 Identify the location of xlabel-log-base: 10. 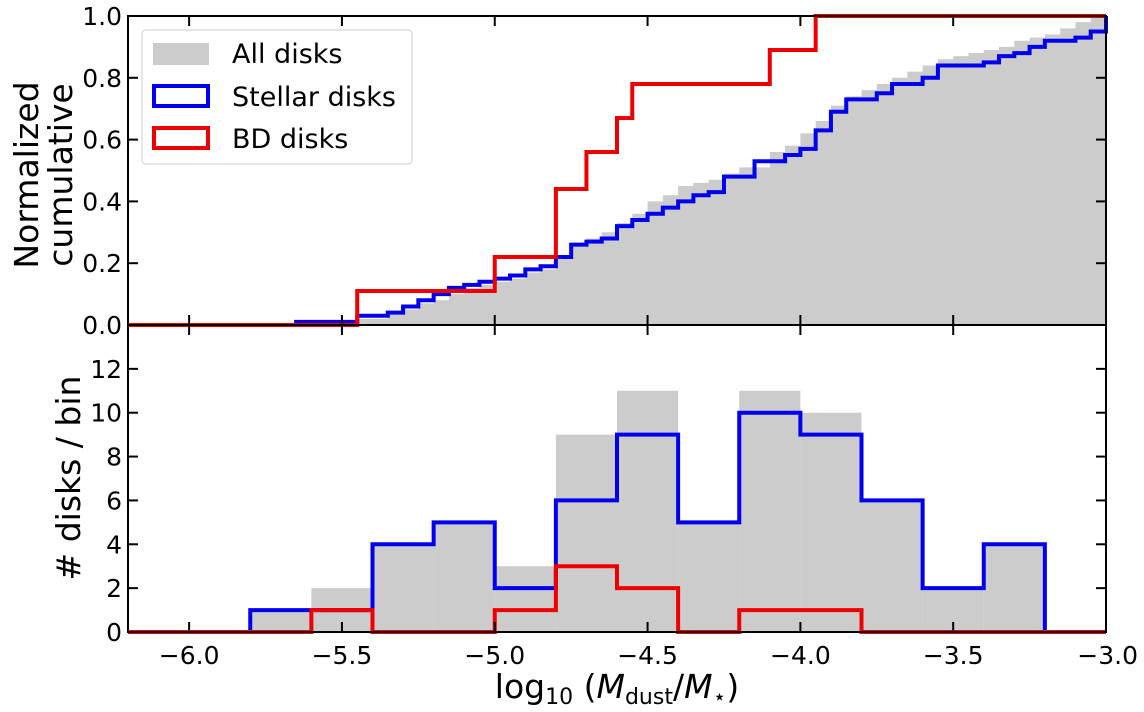
(559, 697).